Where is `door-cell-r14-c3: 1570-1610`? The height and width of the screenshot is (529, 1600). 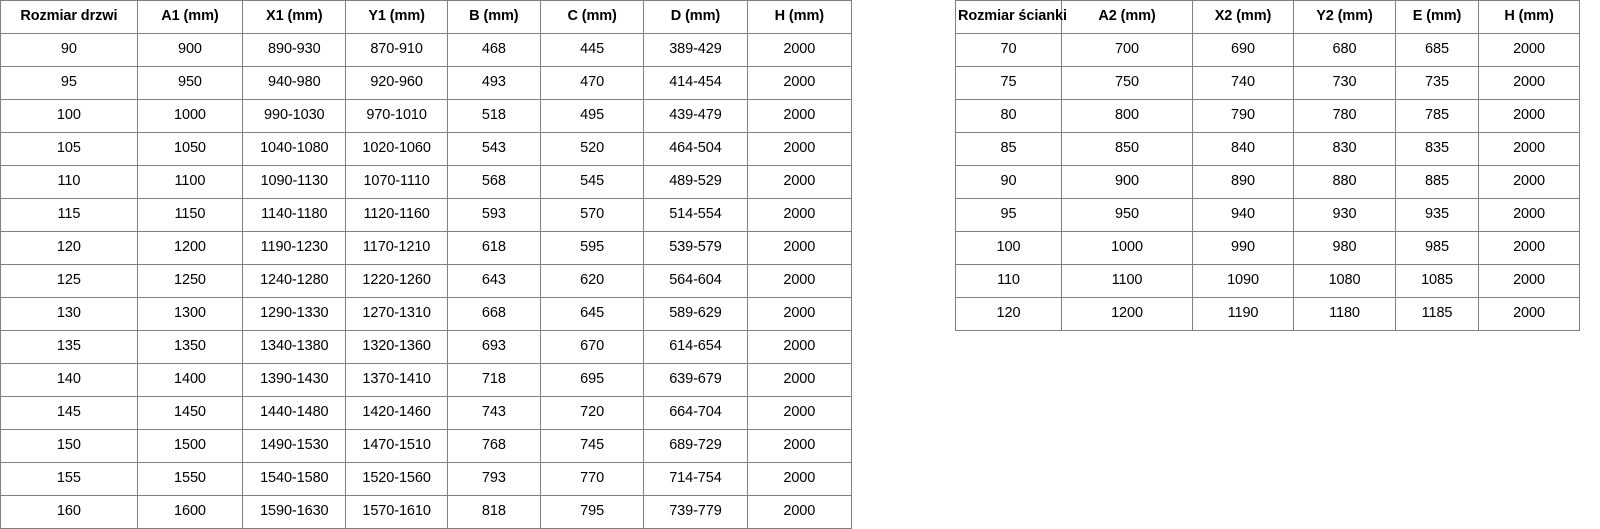 door-cell-r14-c3: 1570-1610 is located at coordinates (396, 512).